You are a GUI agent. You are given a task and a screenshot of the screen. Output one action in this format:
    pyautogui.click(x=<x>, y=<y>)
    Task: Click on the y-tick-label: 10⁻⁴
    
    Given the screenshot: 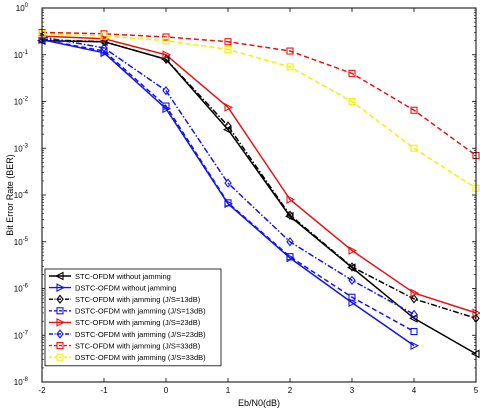 What is the action you would take?
    pyautogui.click(x=21, y=195)
    